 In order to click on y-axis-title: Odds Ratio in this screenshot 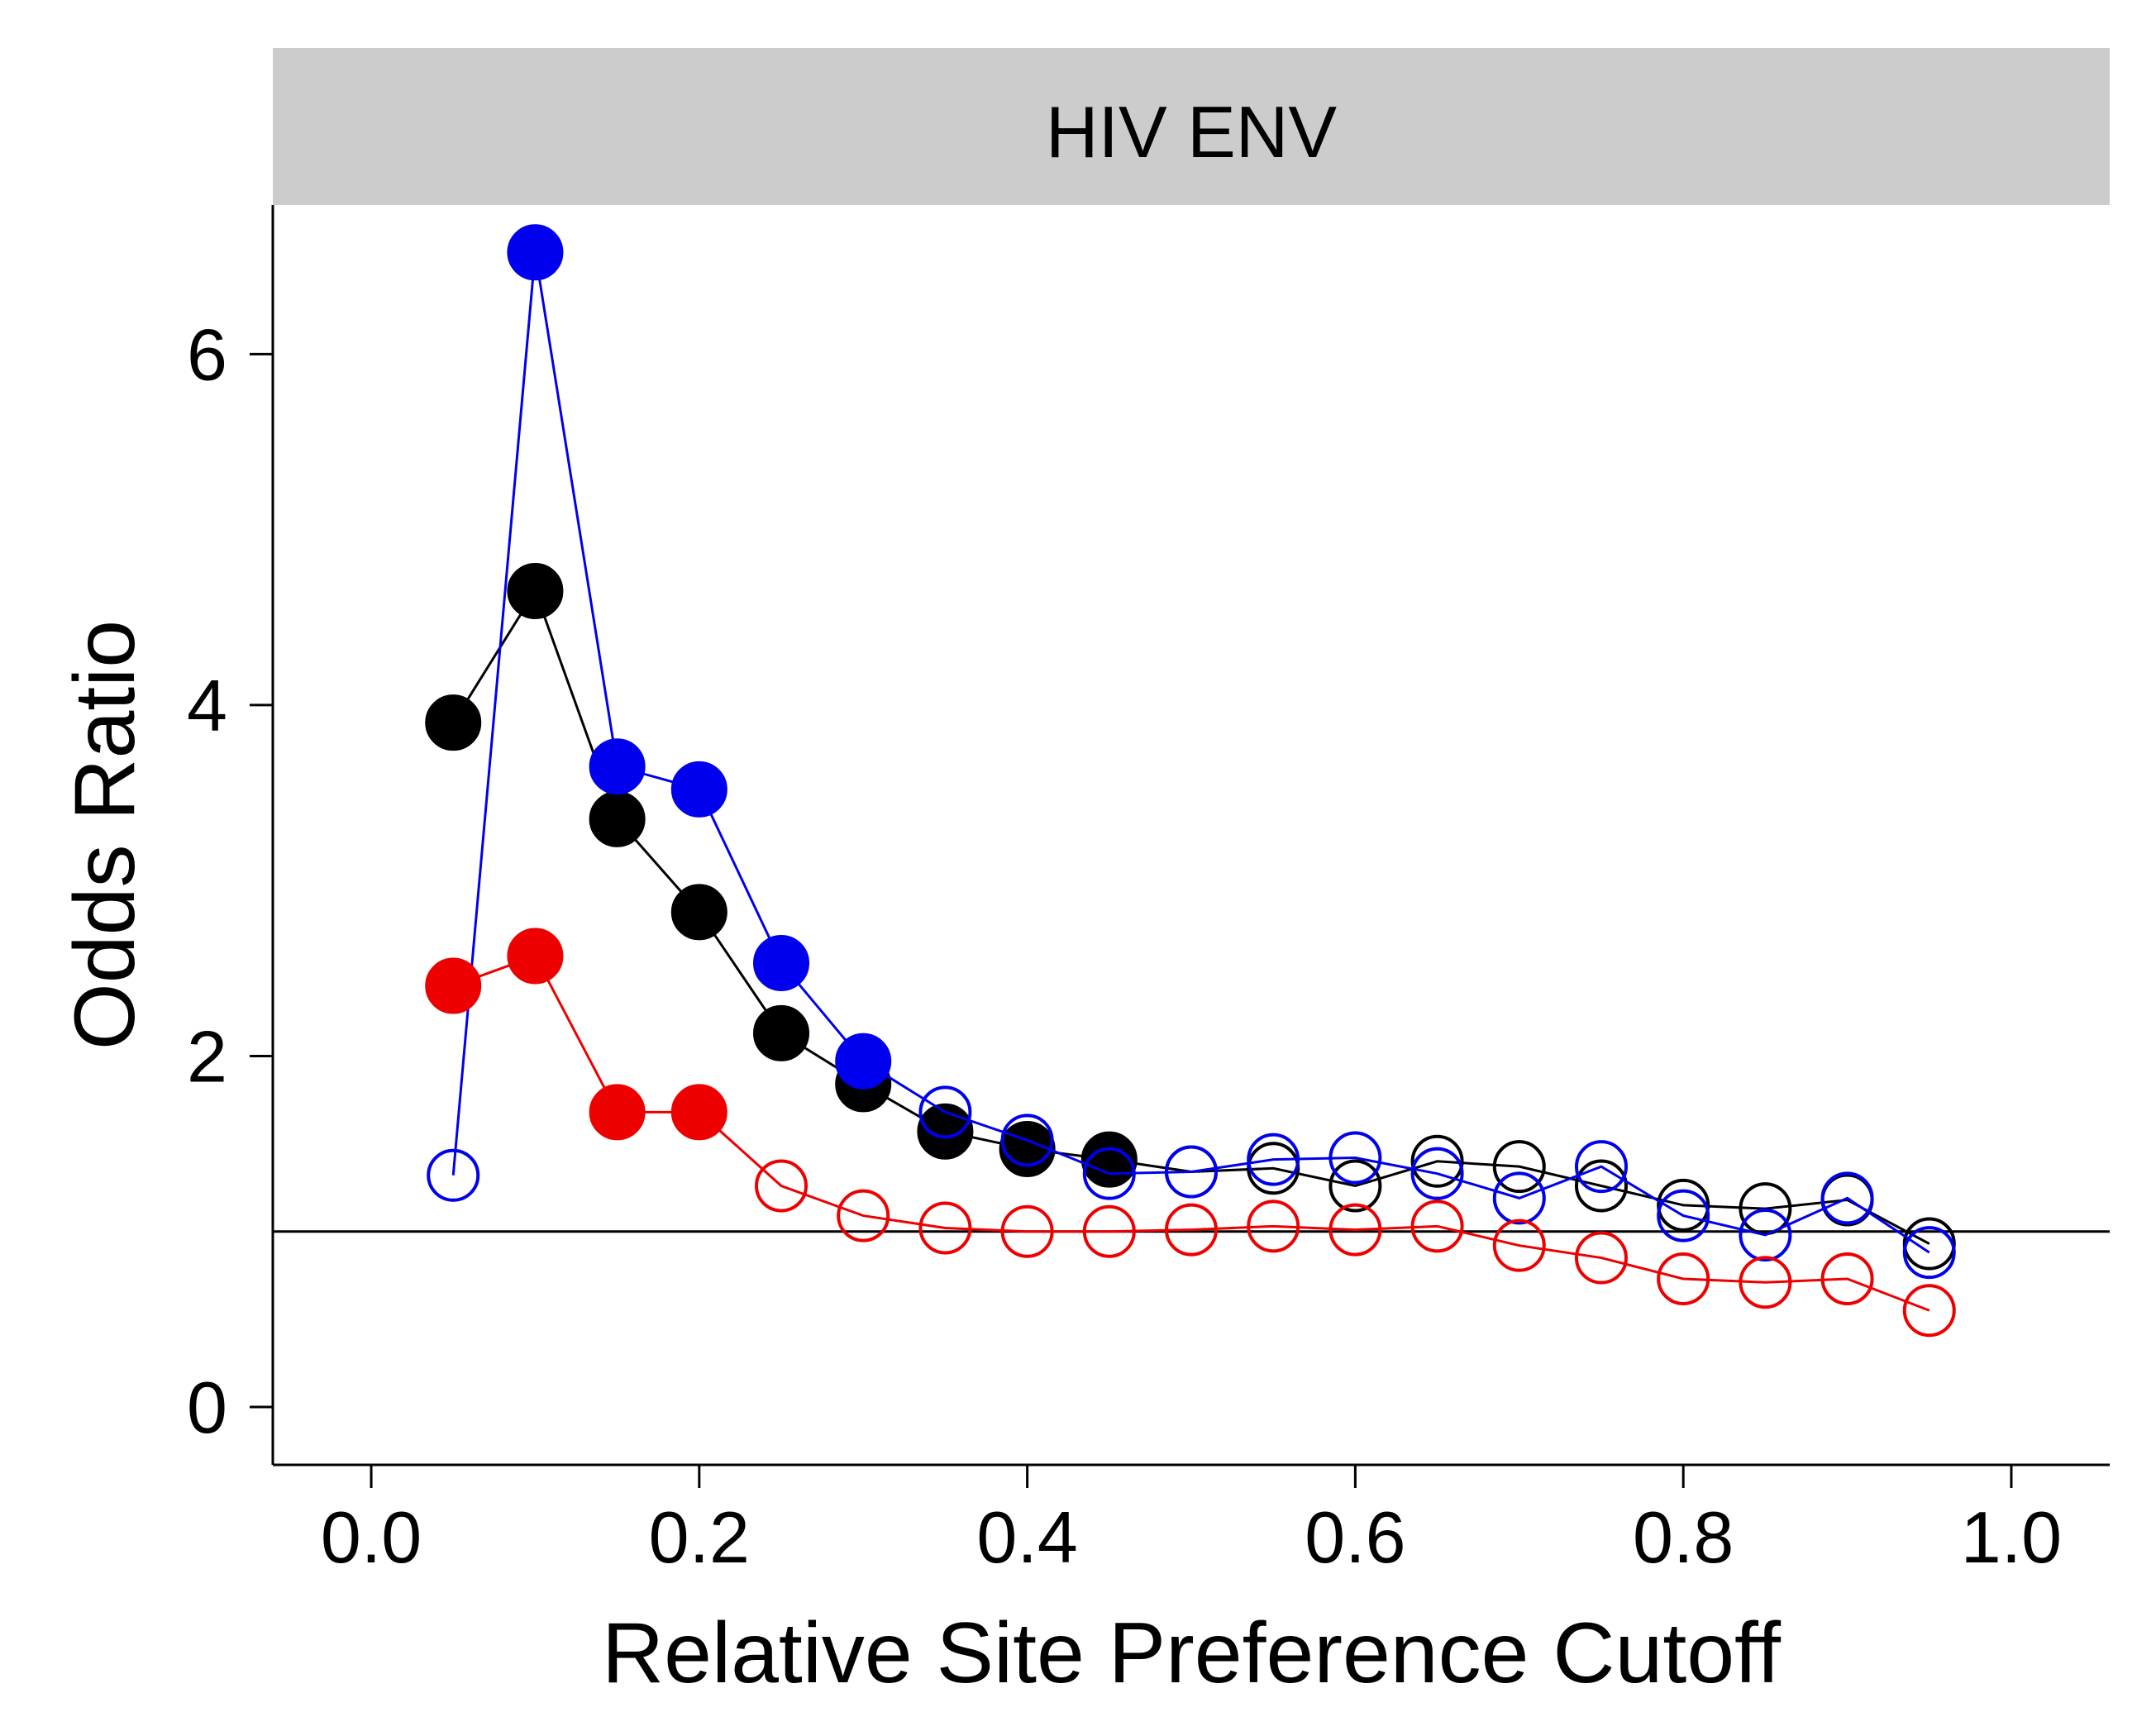, I will do `click(105, 835)`.